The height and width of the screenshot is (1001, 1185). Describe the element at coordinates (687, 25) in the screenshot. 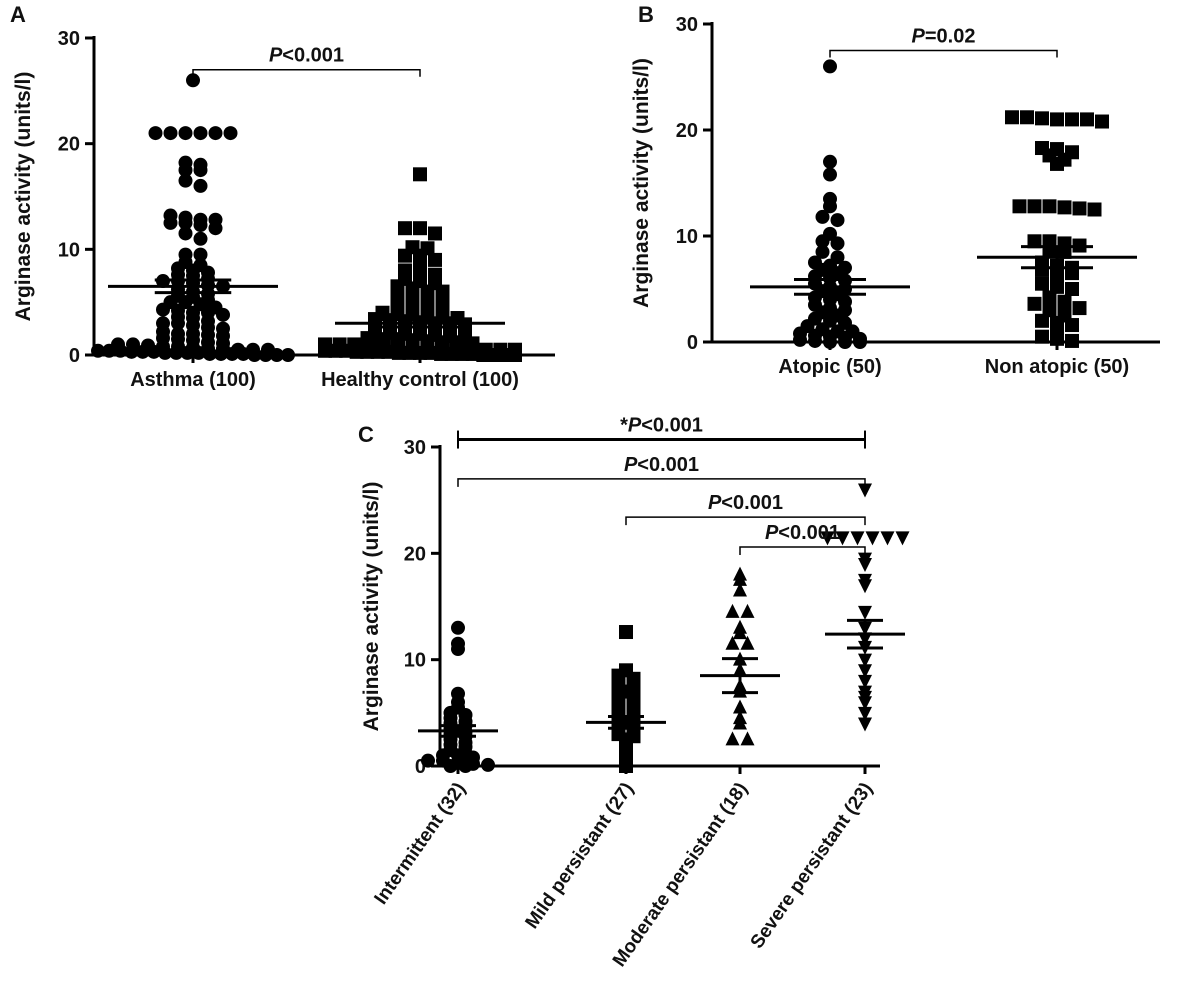

I see `y-tick-label: 30` at that location.